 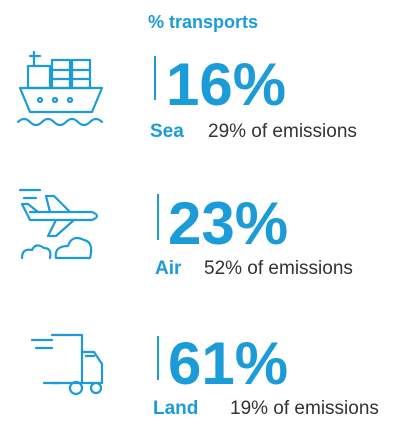 What do you see at coordinates (228, 363) in the screenshot?
I see `share: 61%` at bounding box center [228, 363].